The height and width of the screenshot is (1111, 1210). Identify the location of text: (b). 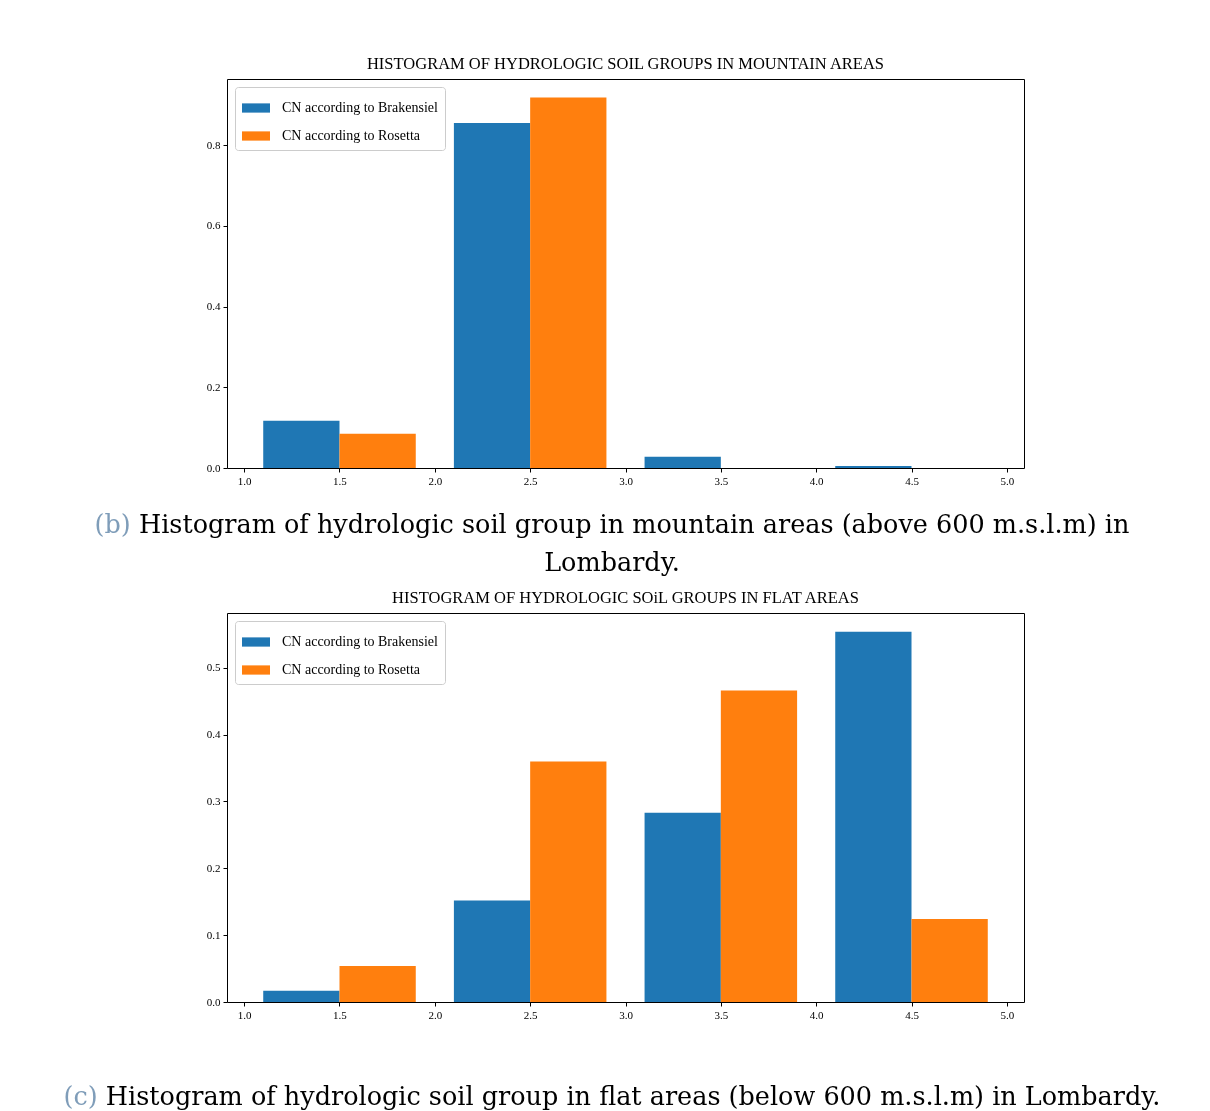
(112, 524).